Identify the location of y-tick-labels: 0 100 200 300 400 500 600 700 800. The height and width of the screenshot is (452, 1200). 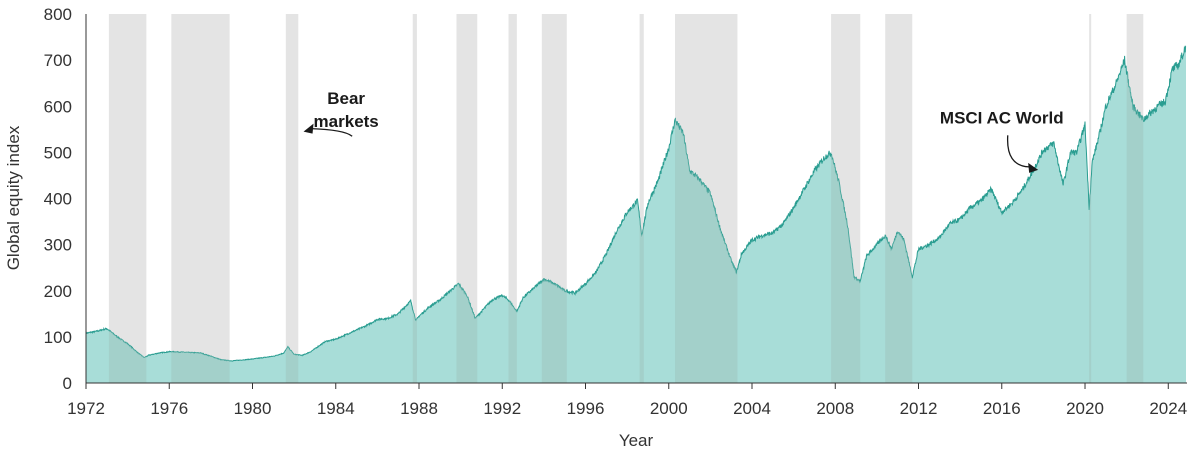
(58, 199).